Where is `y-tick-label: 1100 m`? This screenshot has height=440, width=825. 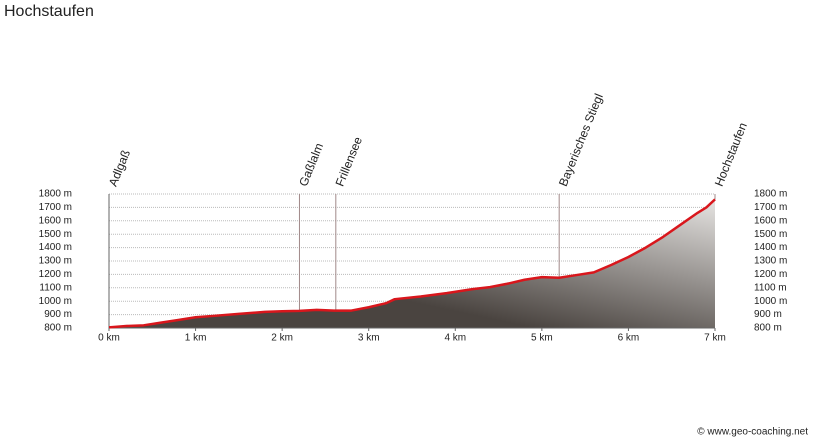 y-tick-label: 1100 m is located at coordinates (55, 287).